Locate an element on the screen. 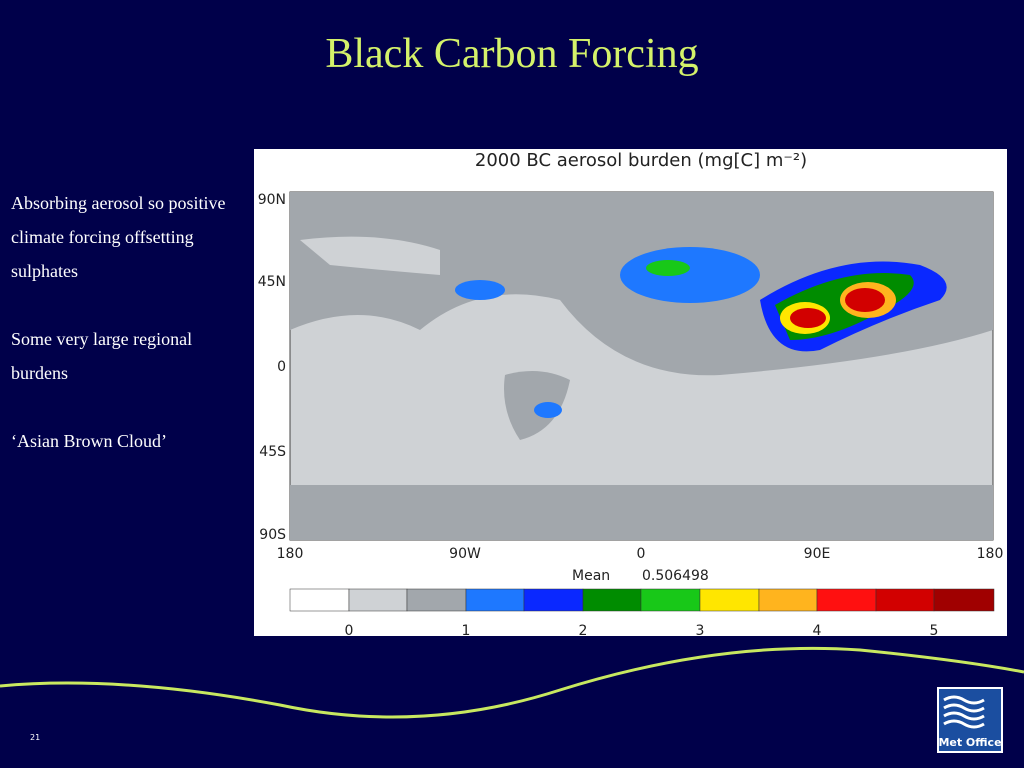 This screenshot has width=1024, height=768. figure-title: 2000 BC aerosol burden (mg[C] m⁻²) is located at coordinates (641, 160).